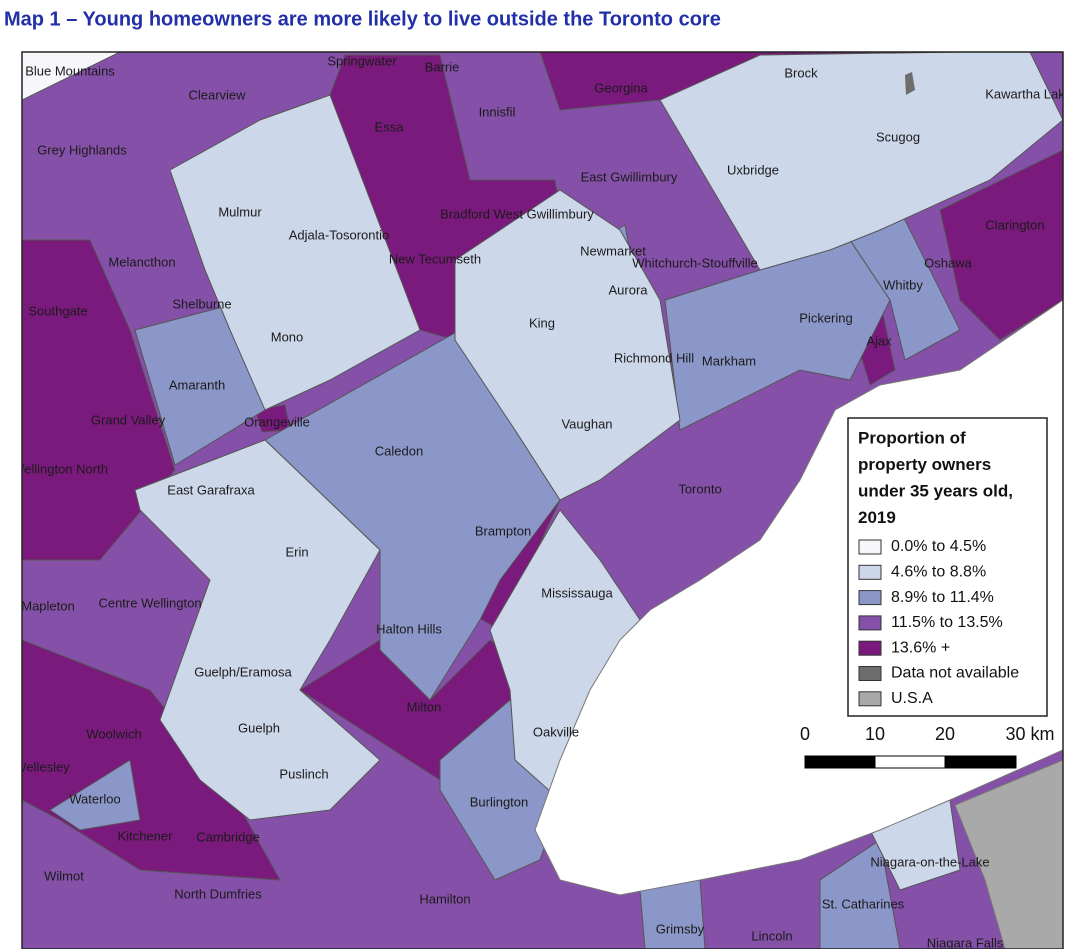 The height and width of the screenshot is (949, 1080). I want to click on place-label: Melancthon, so click(141, 261).